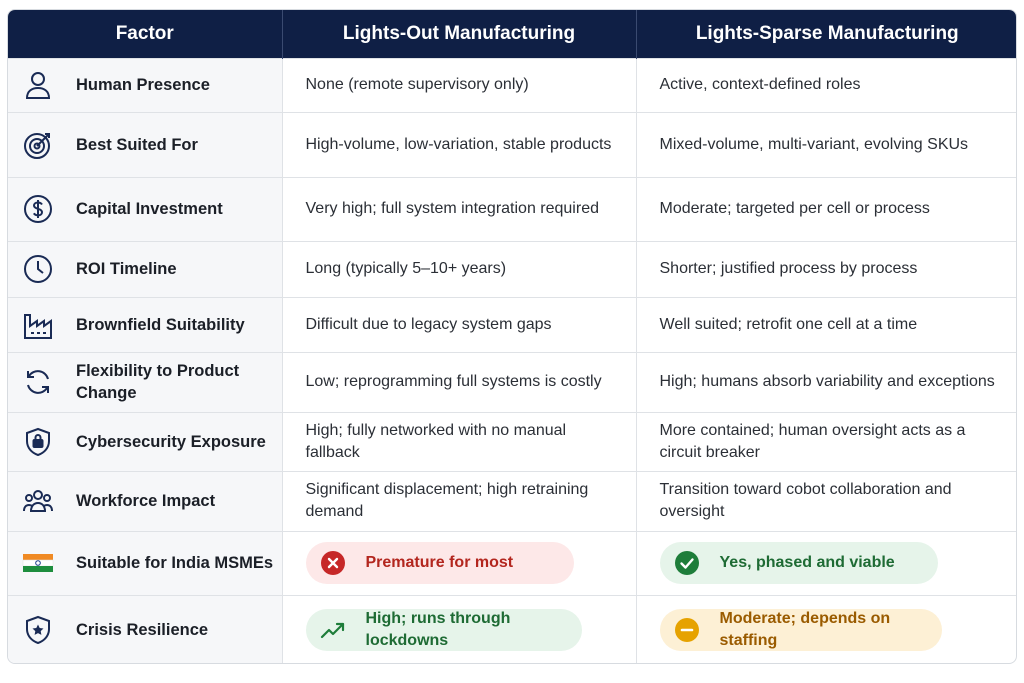 The image size is (1024, 683). What do you see at coordinates (44, 501) in the screenshot?
I see `people-icon` at bounding box center [44, 501].